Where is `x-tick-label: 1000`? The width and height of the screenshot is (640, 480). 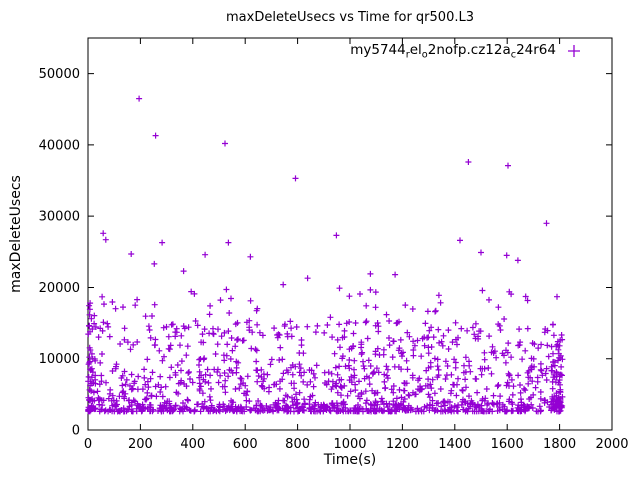 x-tick-label: 1000 is located at coordinates (349, 444).